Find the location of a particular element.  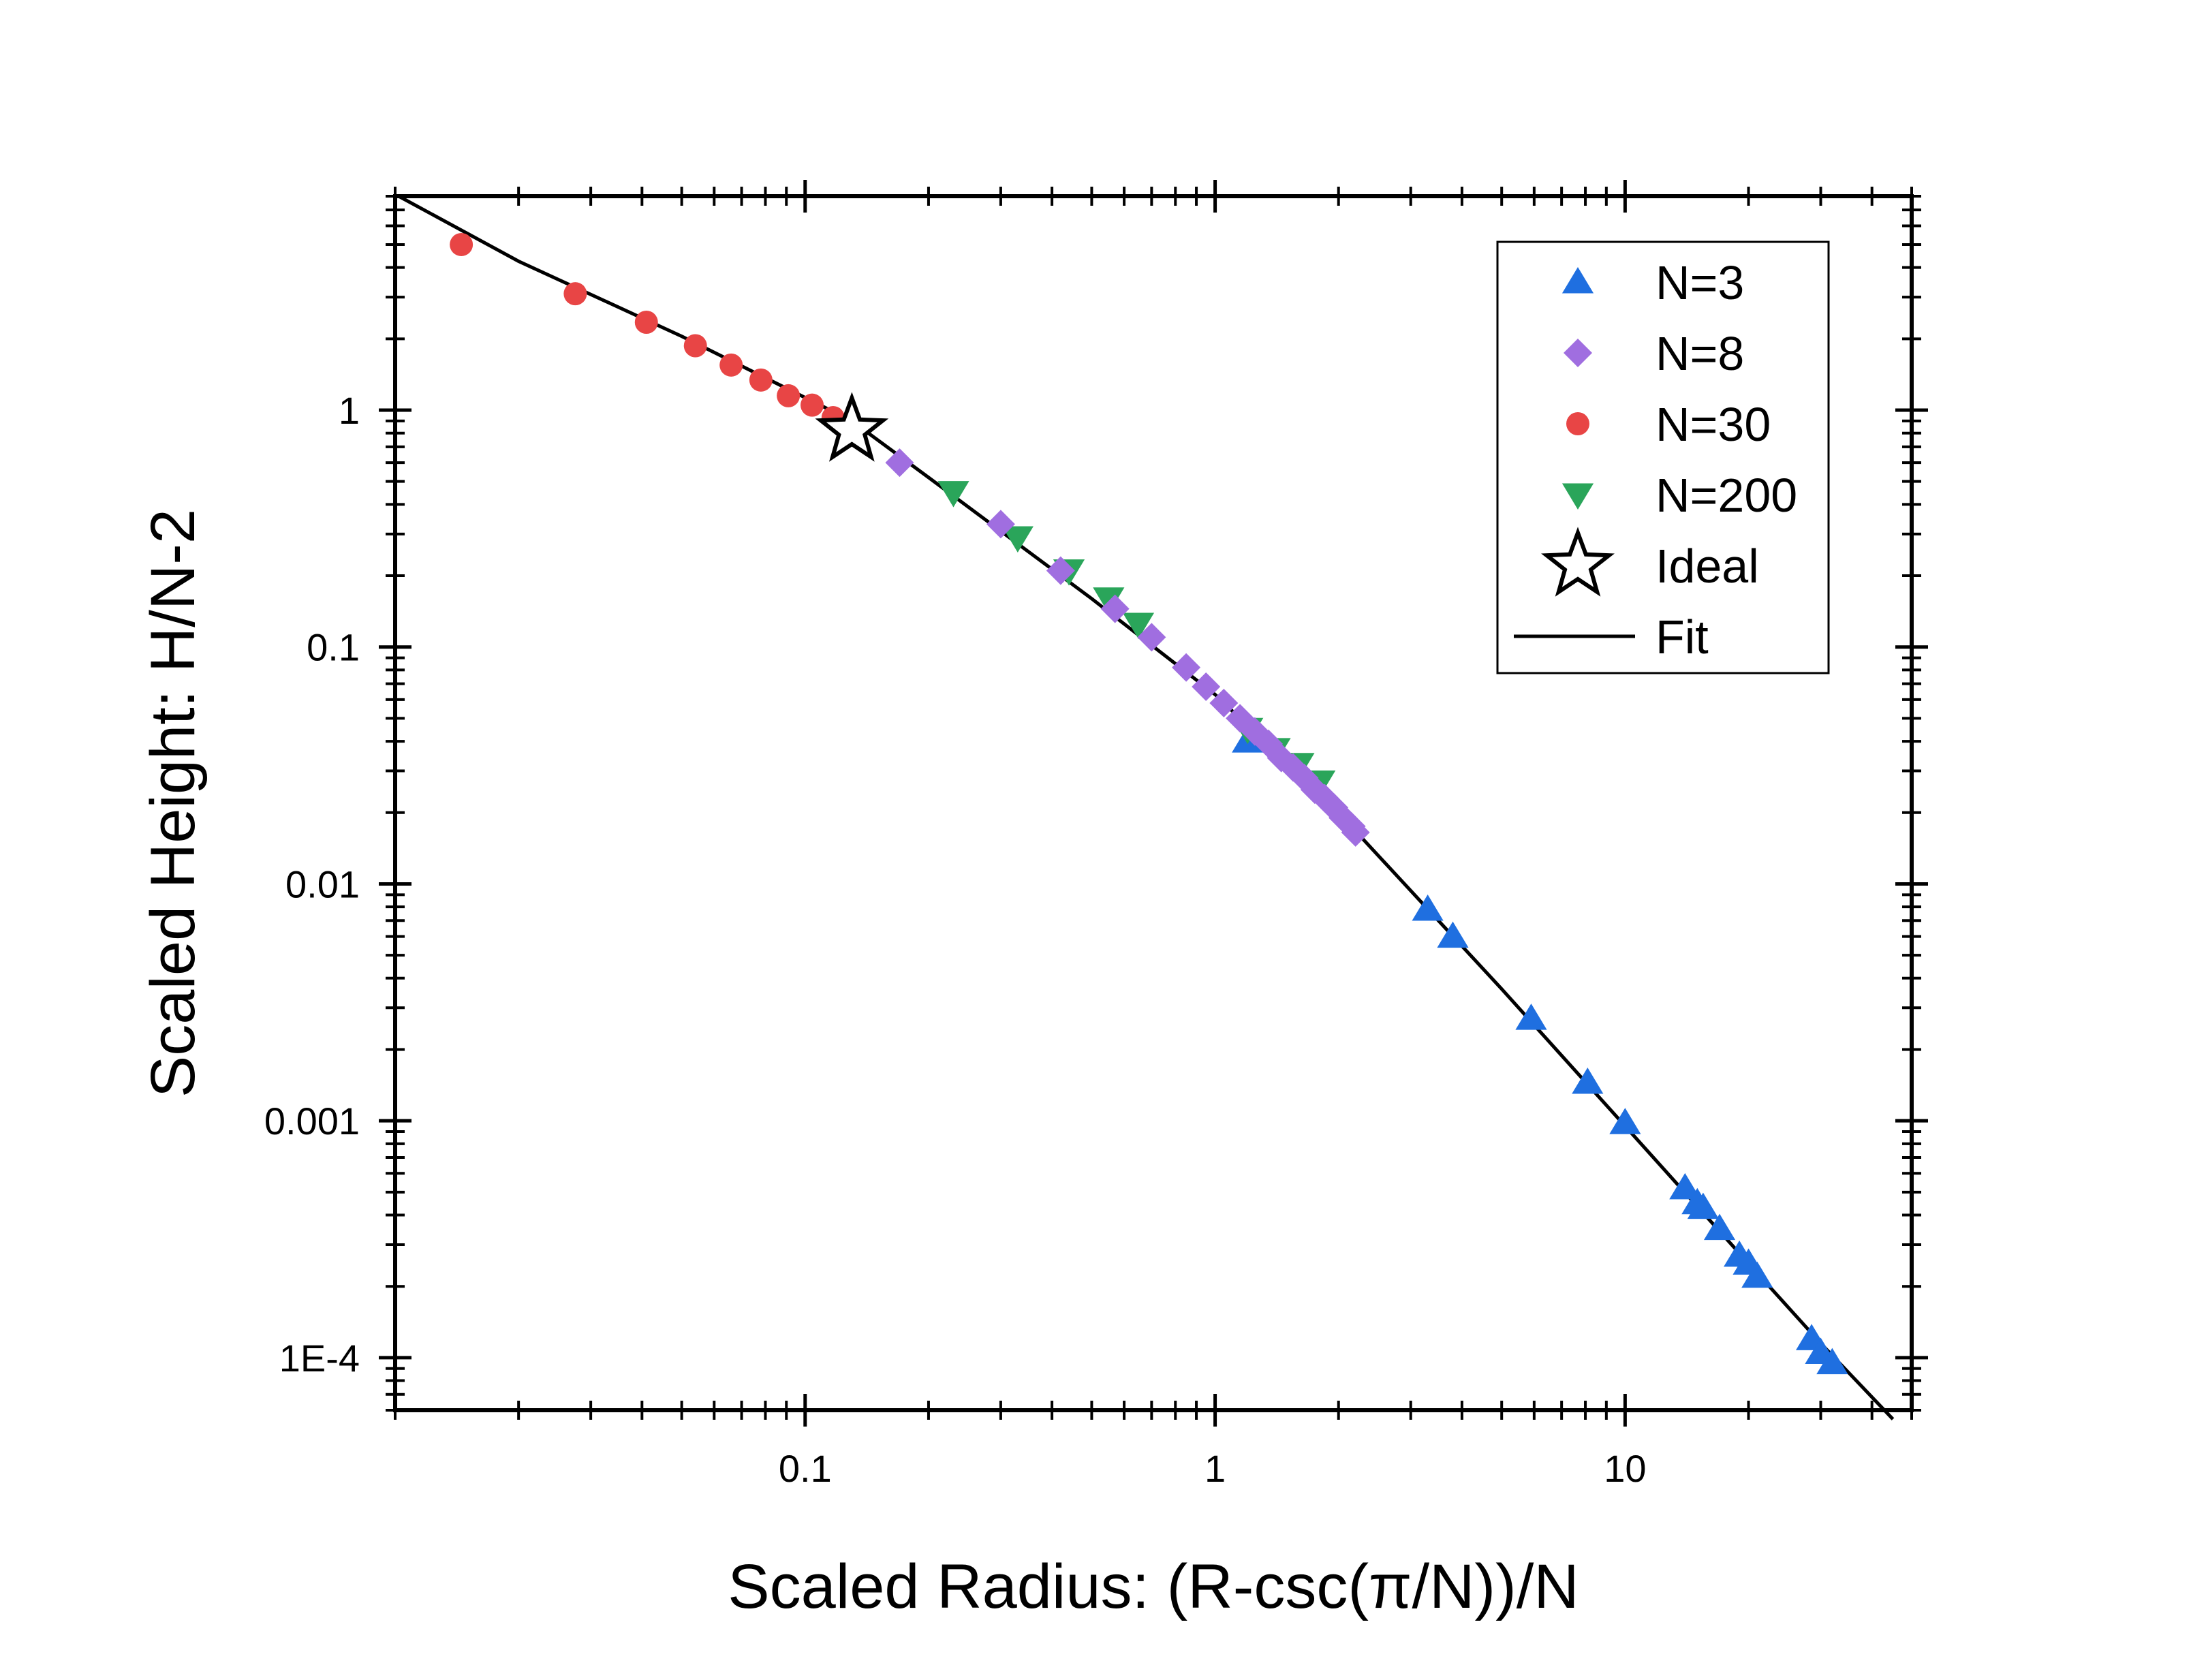

legend-label-n-200: N=200 is located at coordinates (1726, 495).